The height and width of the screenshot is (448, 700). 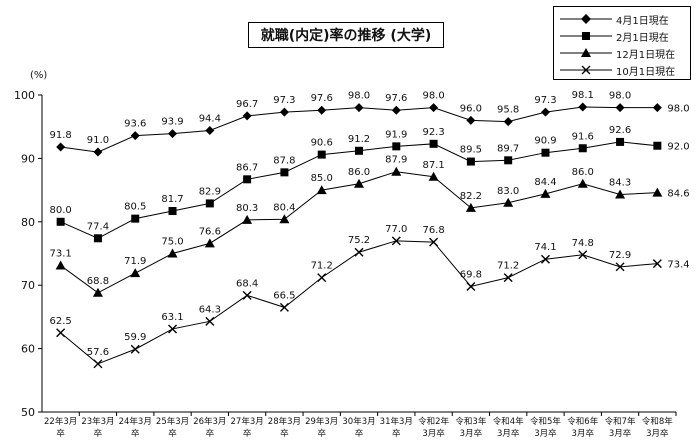 What do you see at coordinates (172, 427) in the screenshot?
I see `x-tick-label: 25年3月卒` at bounding box center [172, 427].